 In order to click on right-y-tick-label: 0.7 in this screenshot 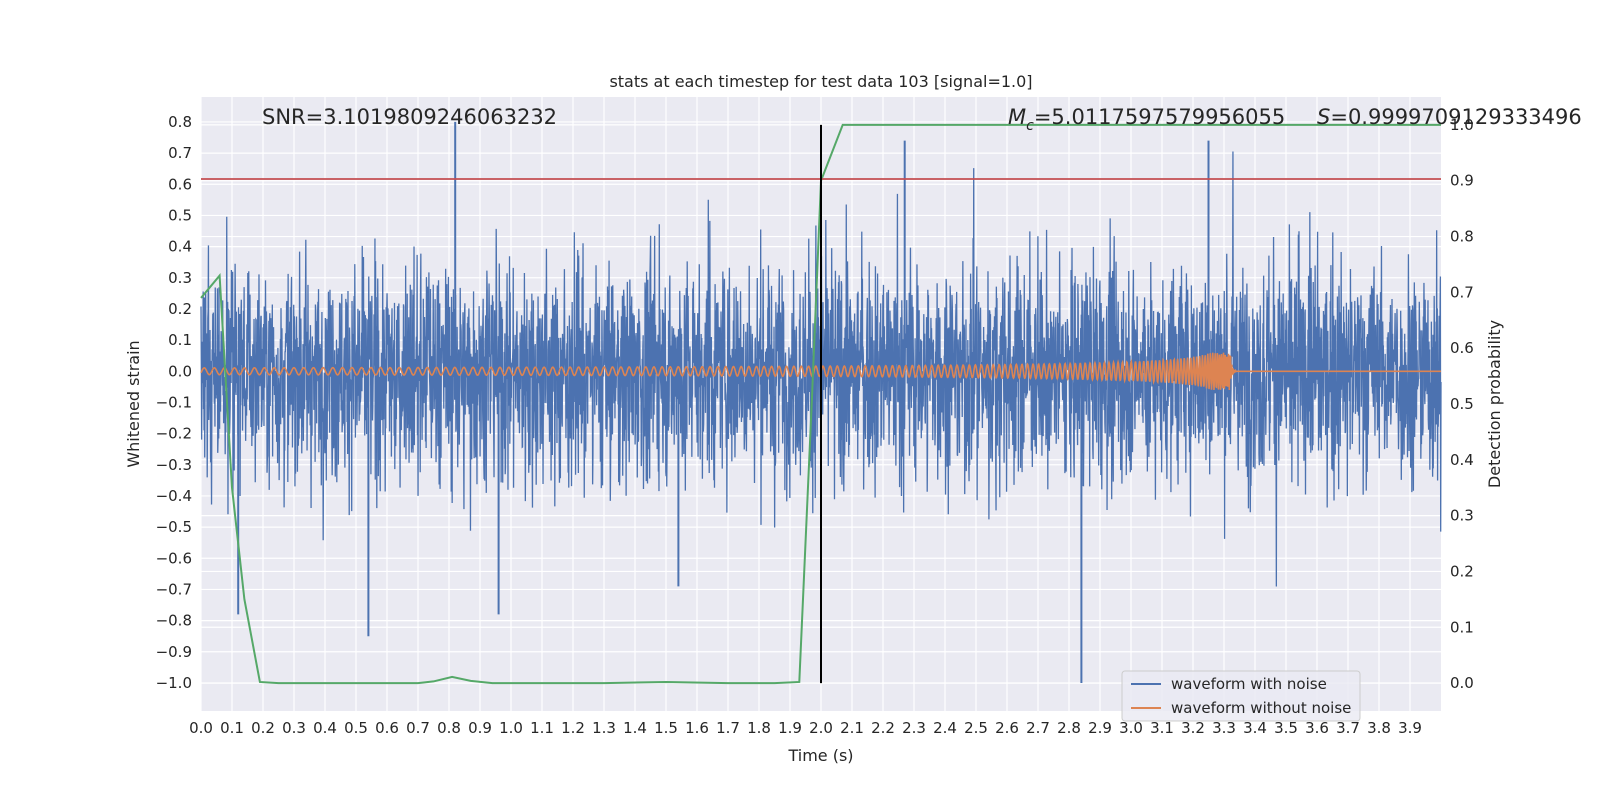, I will do `click(1462, 292)`.